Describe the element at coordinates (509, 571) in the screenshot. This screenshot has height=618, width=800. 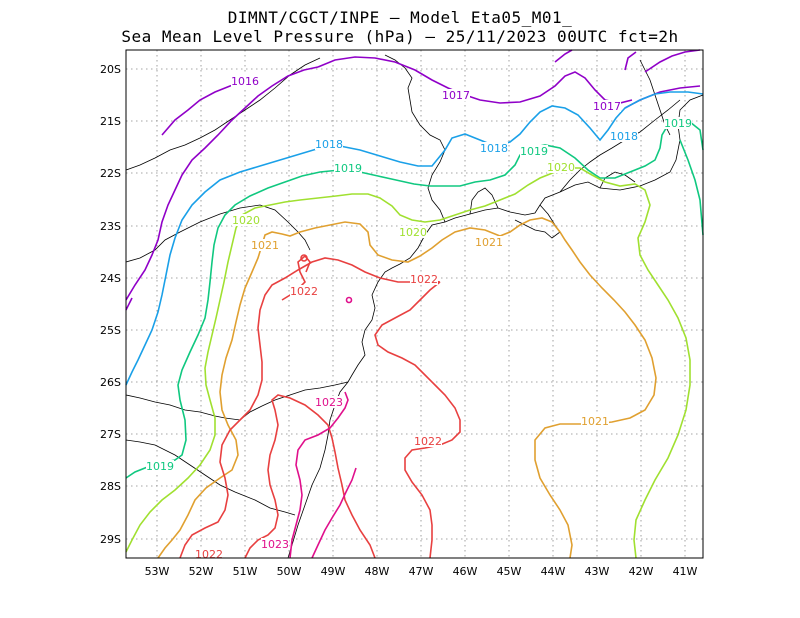
I see `lon-label: 45W` at that location.